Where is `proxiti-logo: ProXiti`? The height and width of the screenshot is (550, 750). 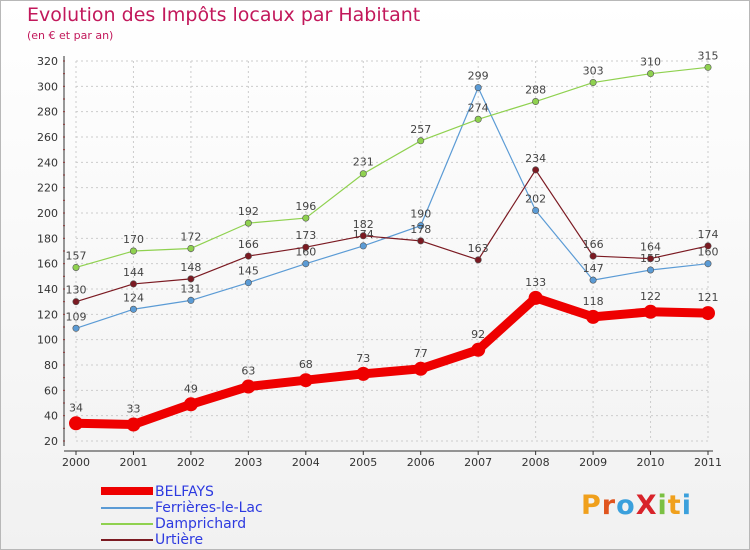 proxiti-logo: ProXiti is located at coordinates (636, 505).